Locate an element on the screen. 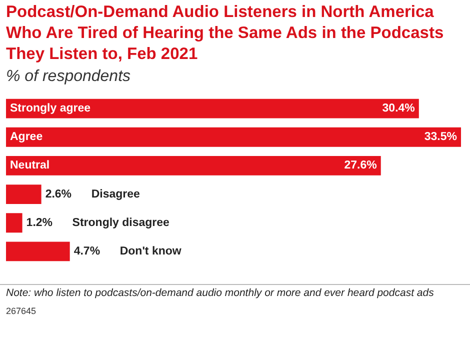 Image resolution: width=470 pixels, height=342 pixels. chart-subtitle: % of respondents is located at coordinates (68, 77).